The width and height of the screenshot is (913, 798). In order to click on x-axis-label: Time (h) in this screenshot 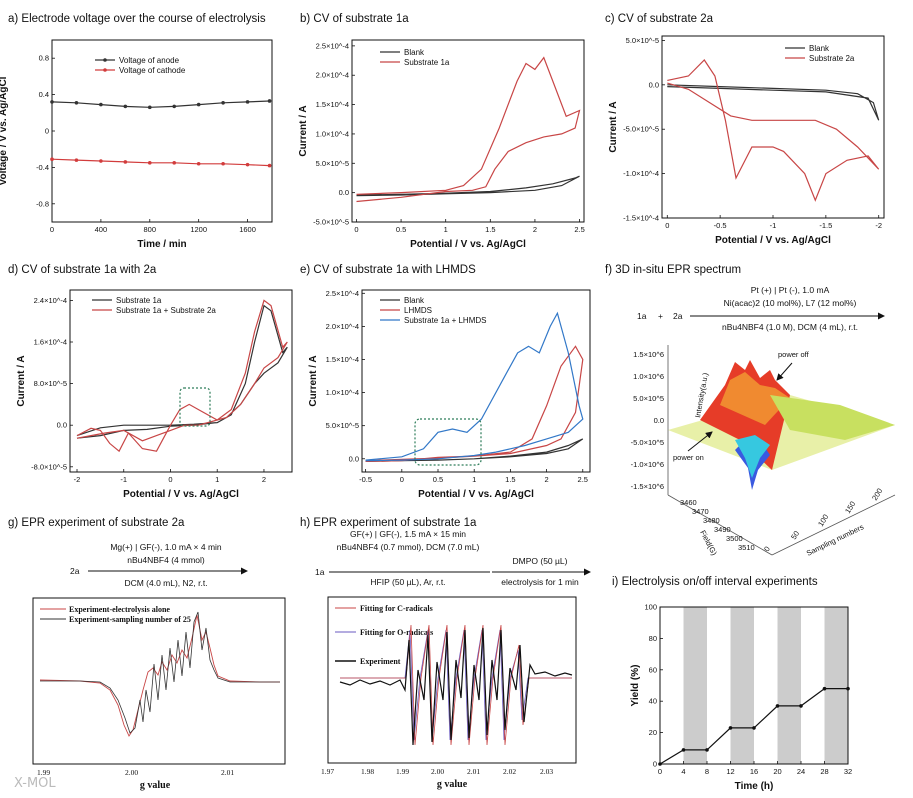, I will do `click(754, 786)`.